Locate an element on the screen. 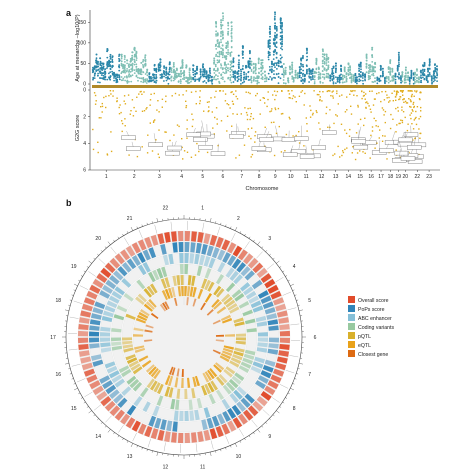  gene-label-box is located at coordinates (358, 141).